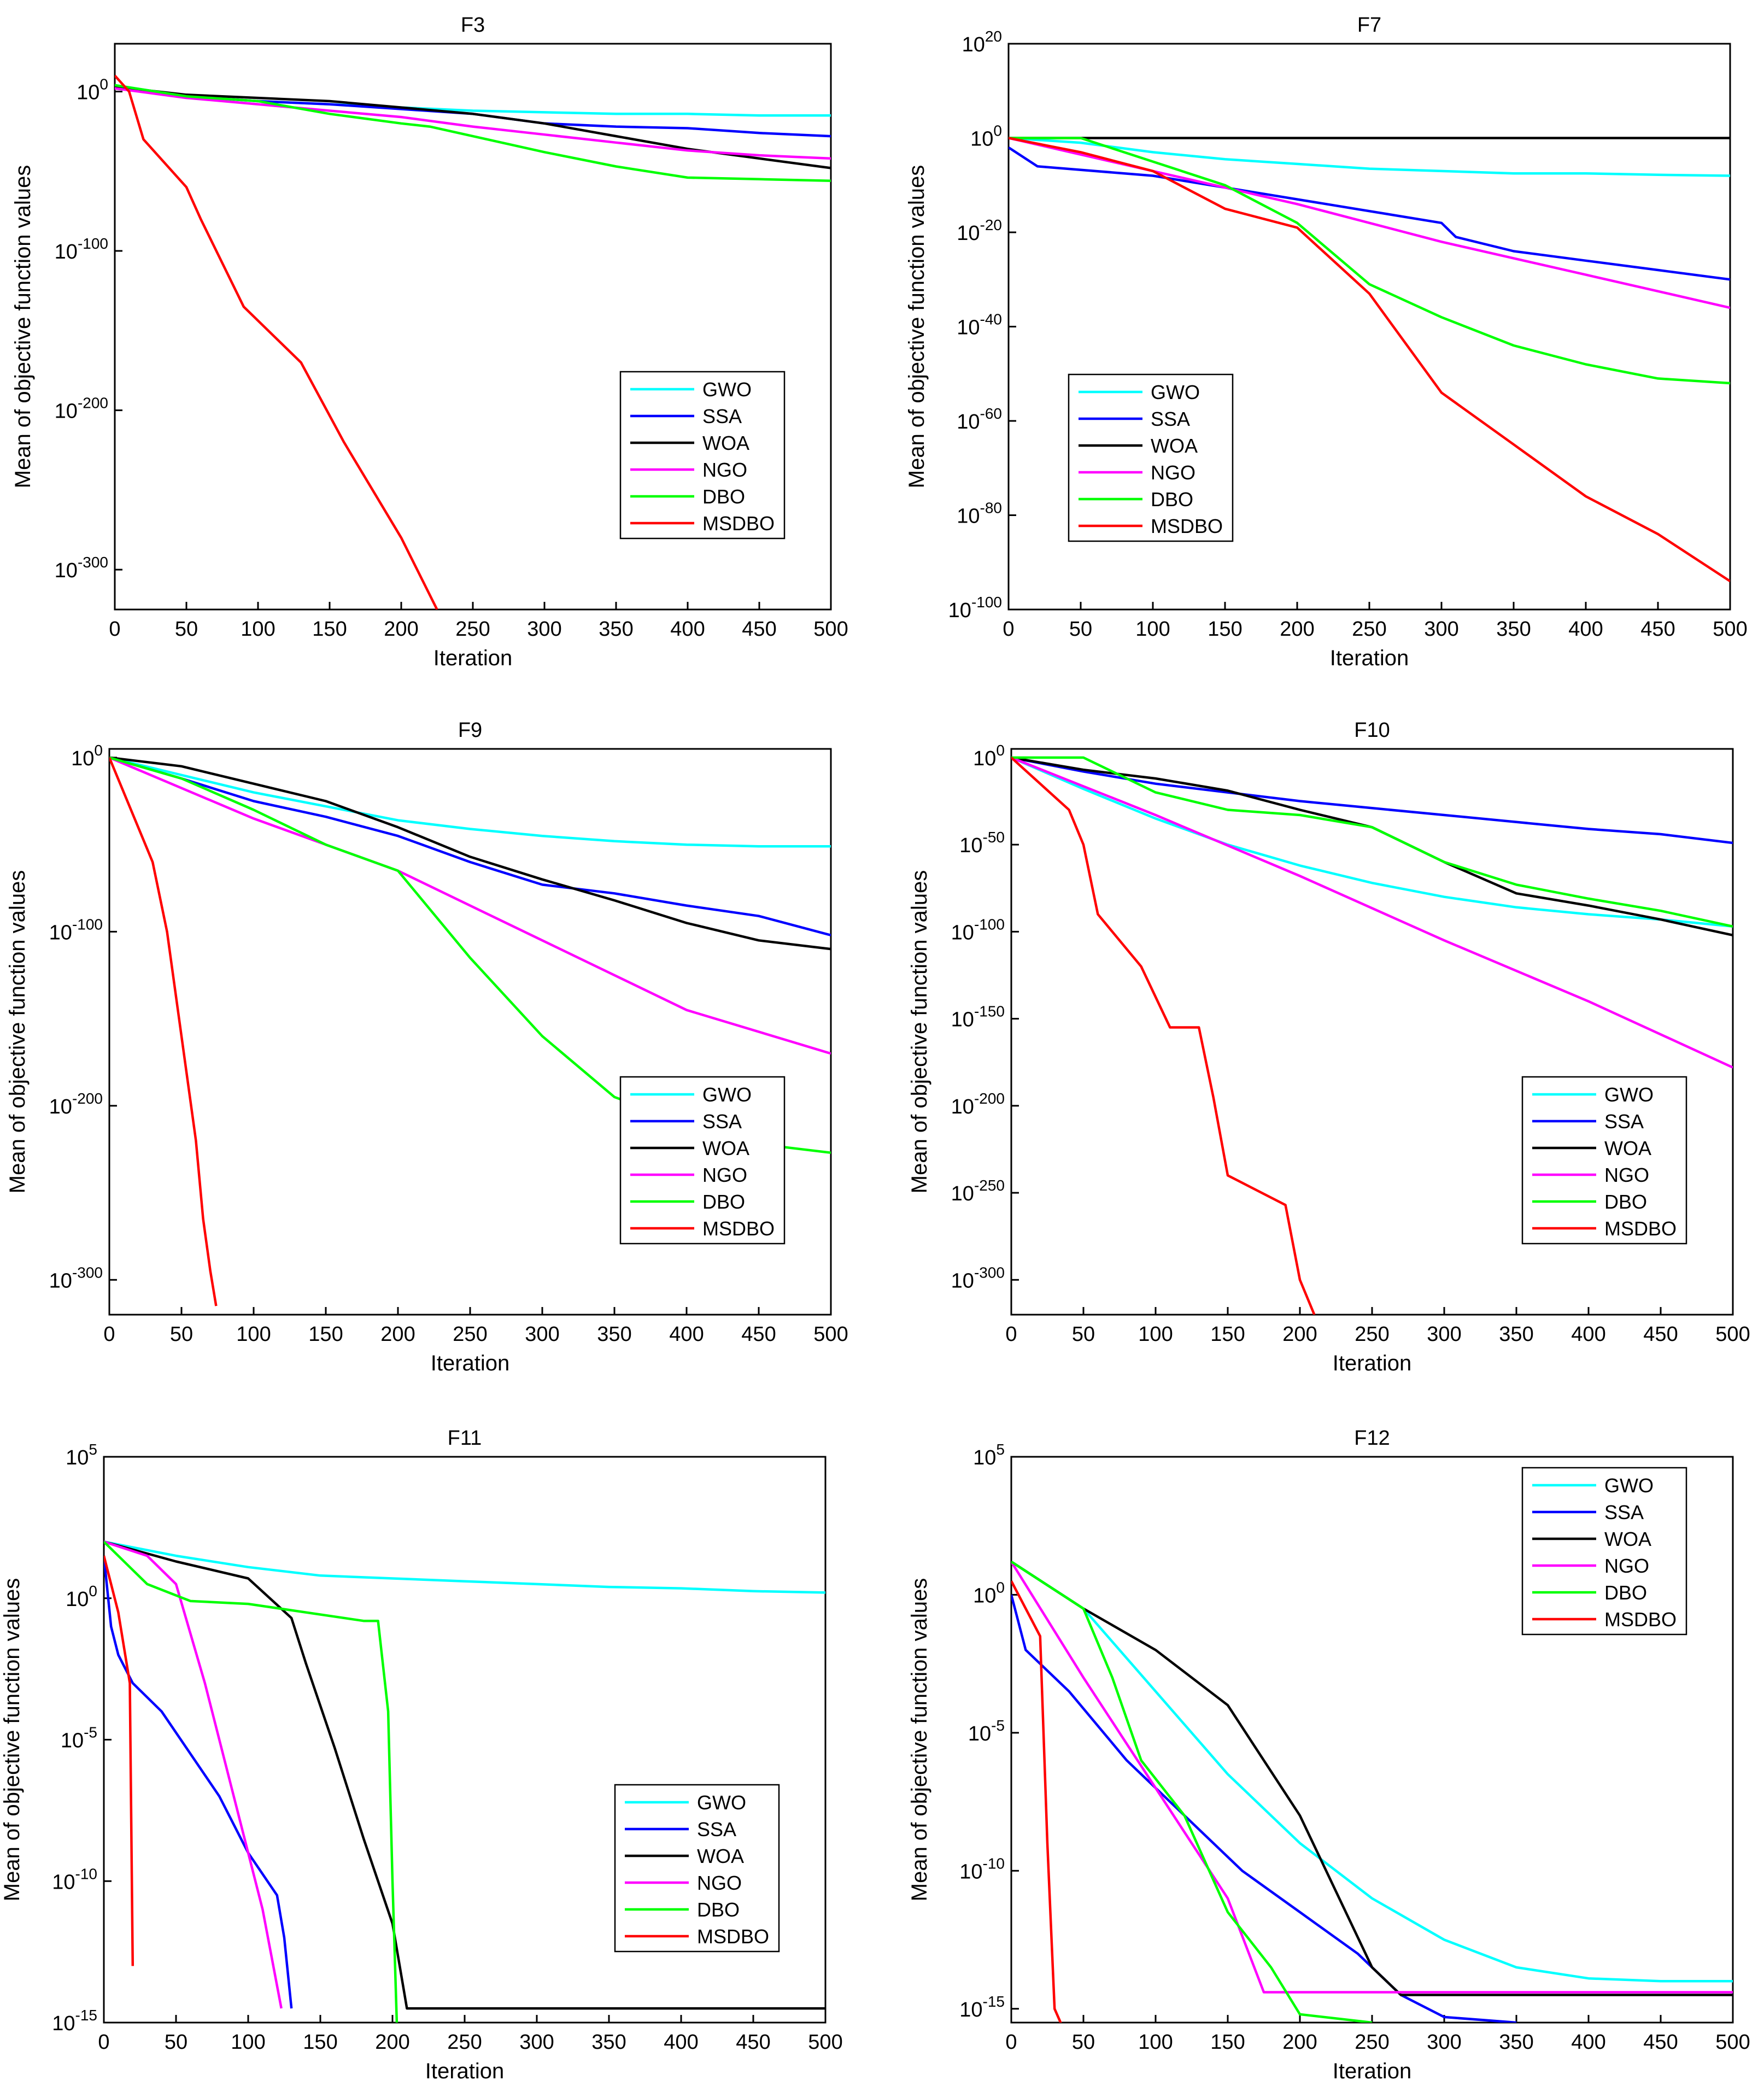  Describe the element at coordinates (979, 514) in the screenshot. I see `y-tick-label: 10-80` at that location.